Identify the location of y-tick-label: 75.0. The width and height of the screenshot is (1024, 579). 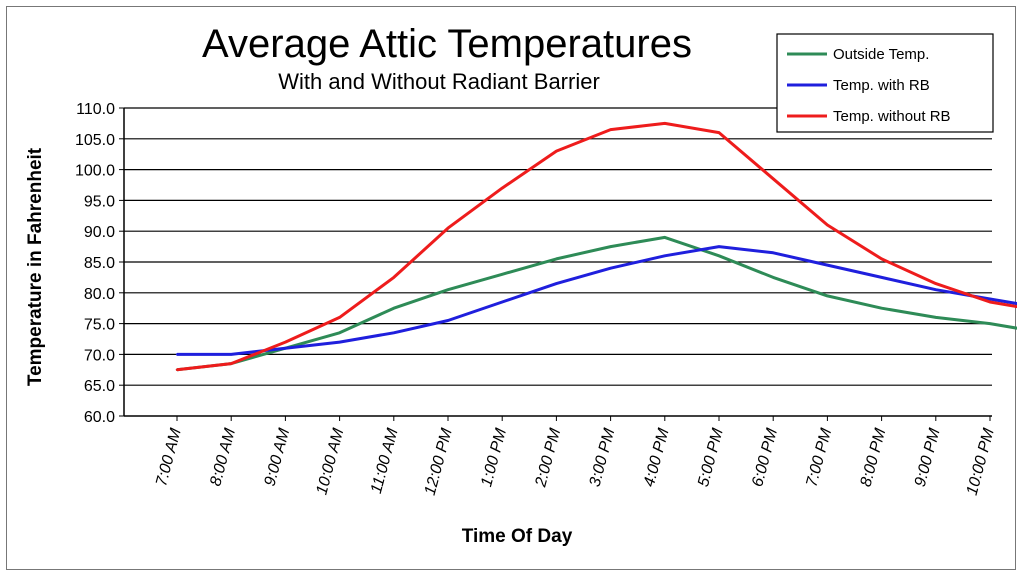
(99, 325).